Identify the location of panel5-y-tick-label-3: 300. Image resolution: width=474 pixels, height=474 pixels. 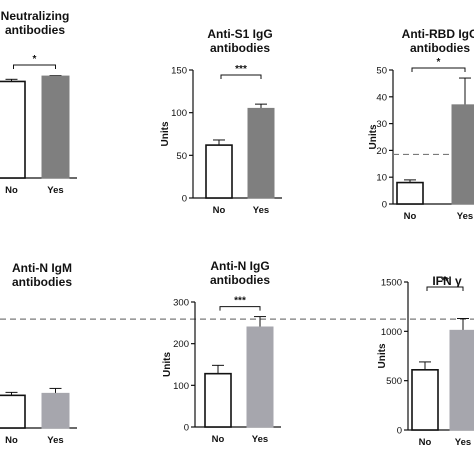
(181, 303).